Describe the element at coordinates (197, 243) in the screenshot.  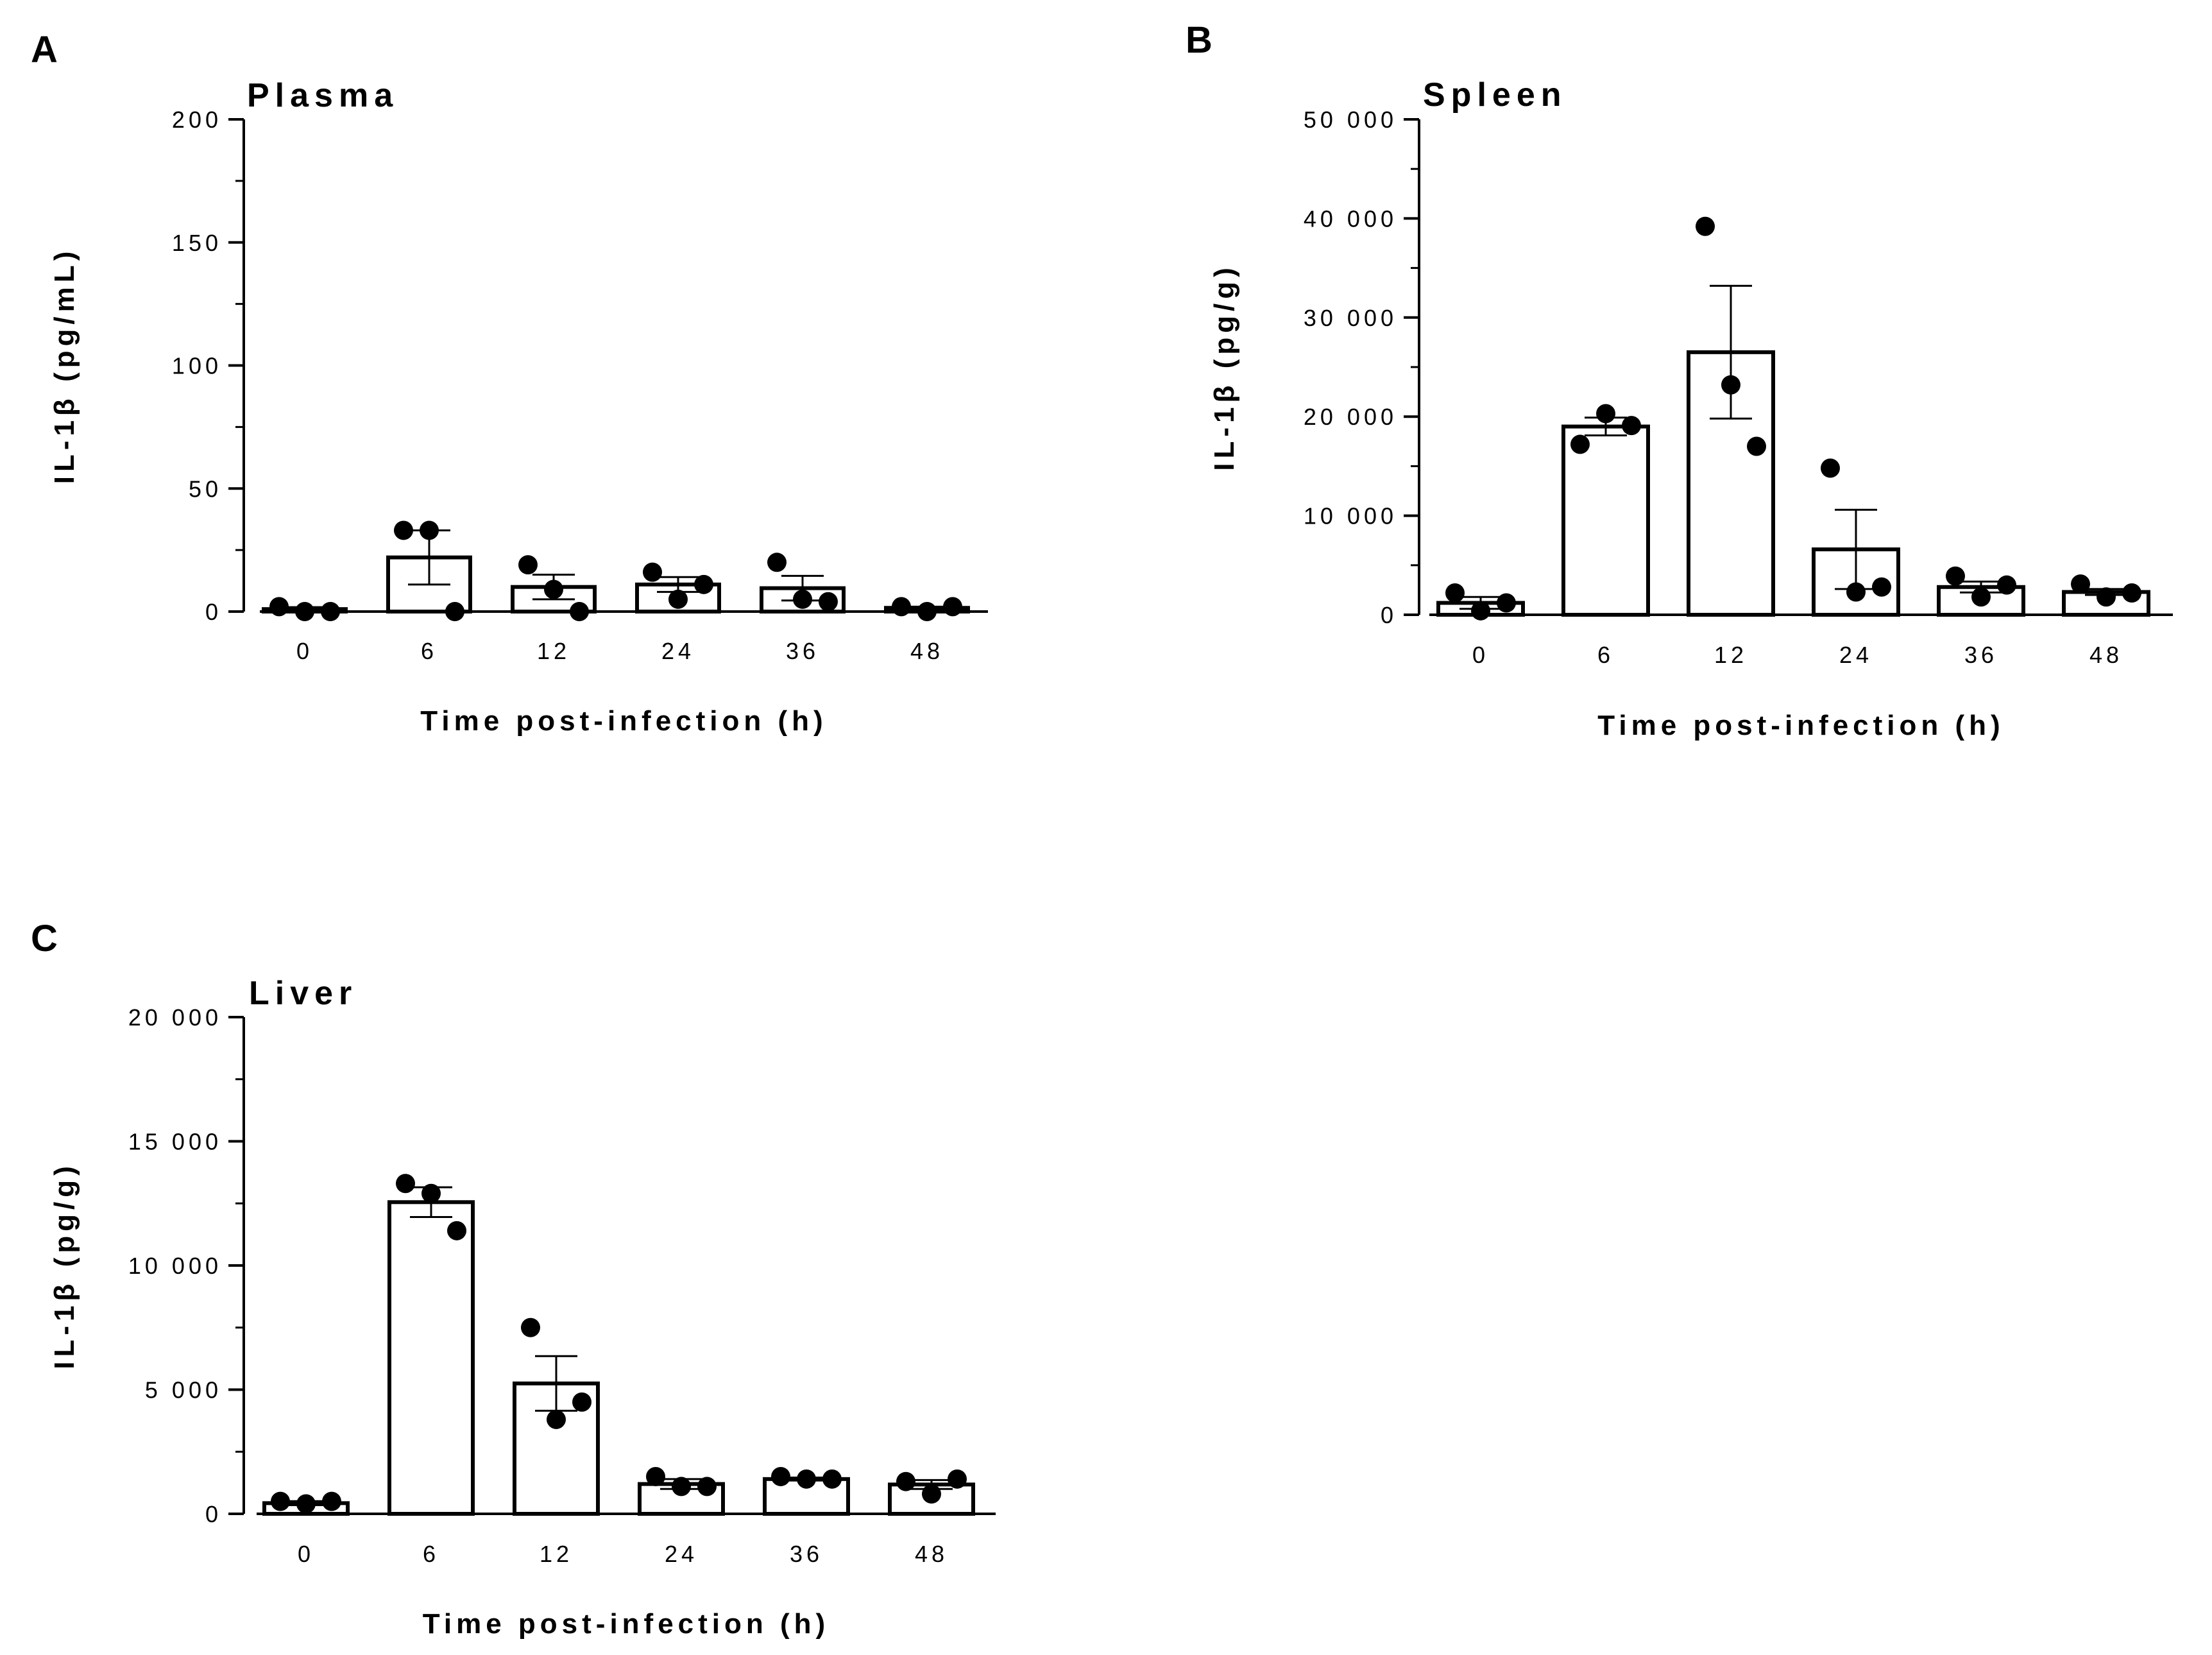
I see `y-tick-label: 150` at that location.